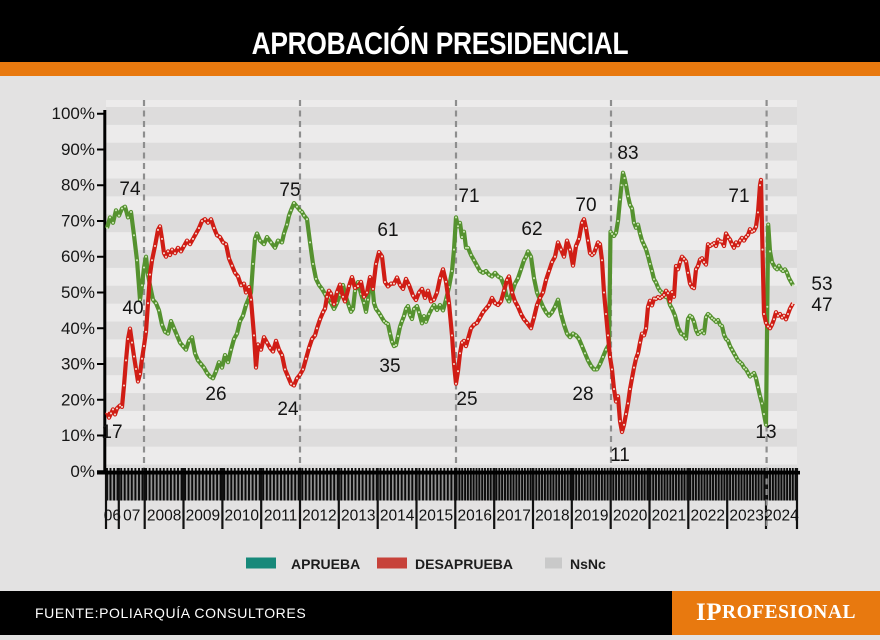  What do you see at coordinates (78, 149) in the screenshot?
I see `svg-text: 90%` at bounding box center [78, 149].